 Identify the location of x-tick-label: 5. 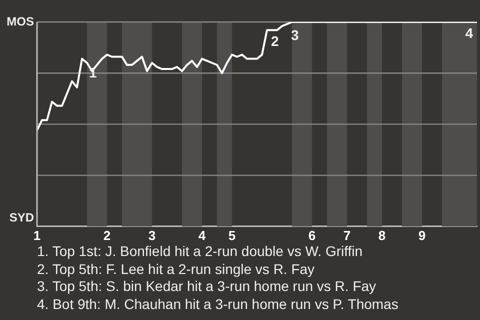
(232, 235).